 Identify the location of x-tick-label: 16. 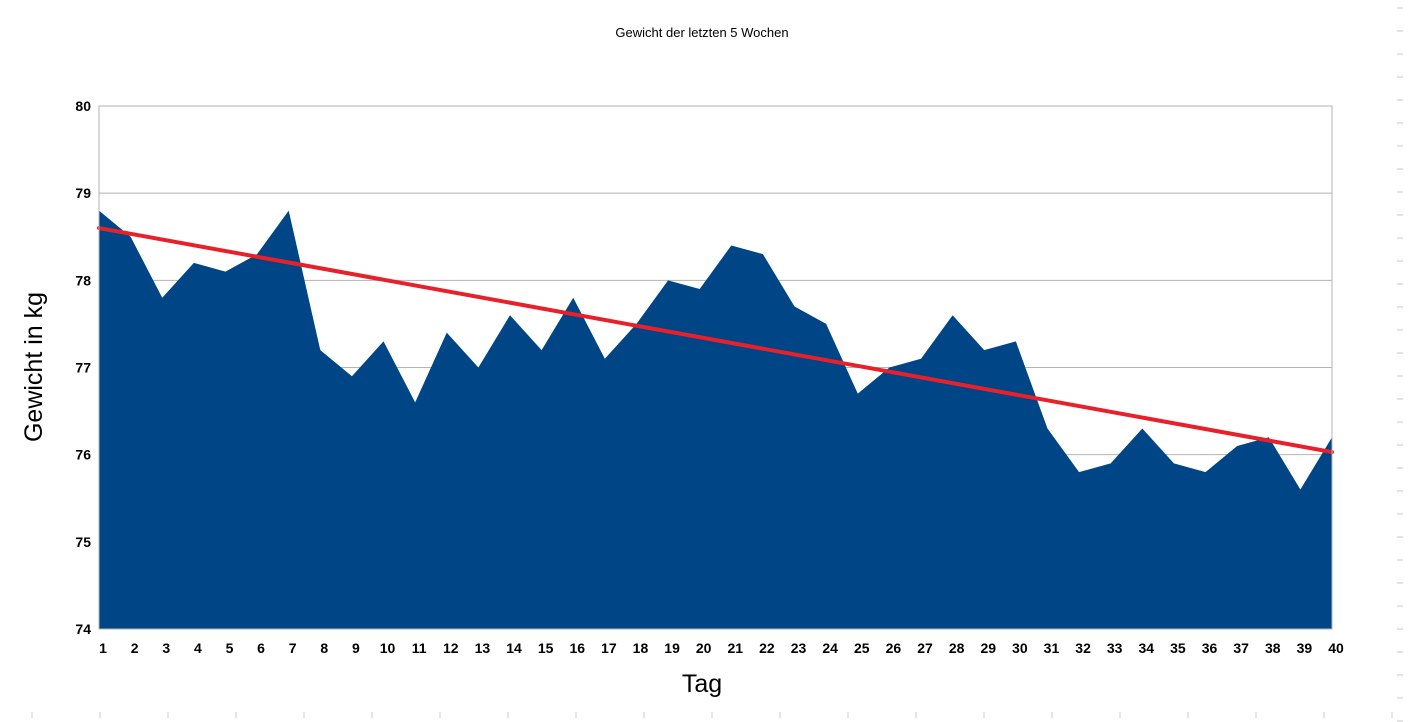
(577, 648).